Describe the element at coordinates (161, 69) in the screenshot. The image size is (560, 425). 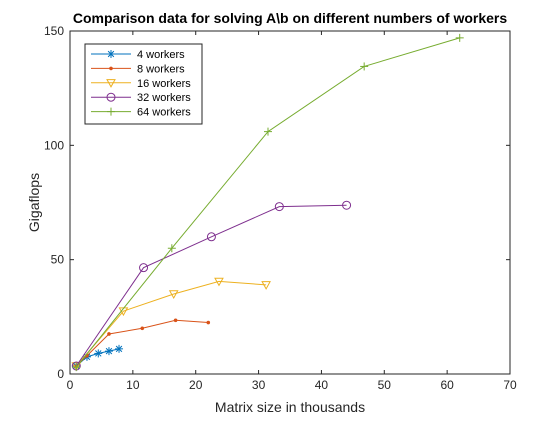
I see `legend-label: 8 workers` at that location.